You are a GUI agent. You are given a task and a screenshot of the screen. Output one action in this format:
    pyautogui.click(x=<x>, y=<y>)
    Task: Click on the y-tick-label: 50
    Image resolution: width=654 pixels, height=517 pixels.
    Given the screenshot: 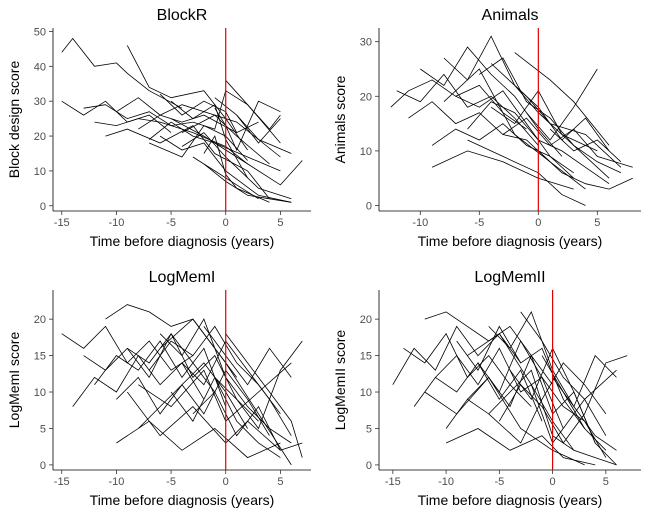 What is the action you would take?
    pyautogui.click(x=40, y=32)
    